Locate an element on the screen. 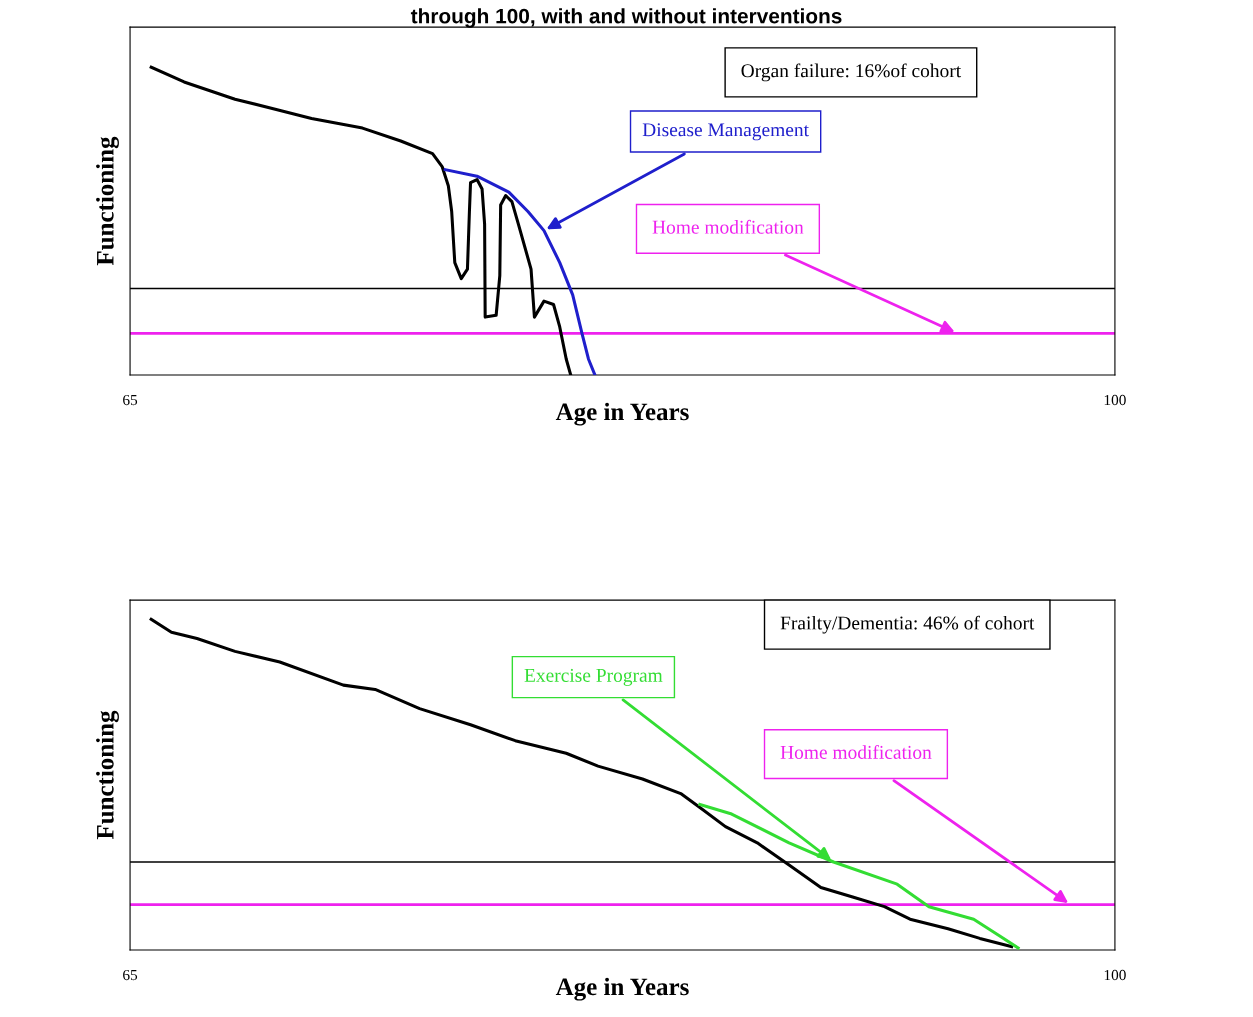 The height and width of the screenshot is (1017, 1253). text: Exercise Program is located at coordinates (593, 677).